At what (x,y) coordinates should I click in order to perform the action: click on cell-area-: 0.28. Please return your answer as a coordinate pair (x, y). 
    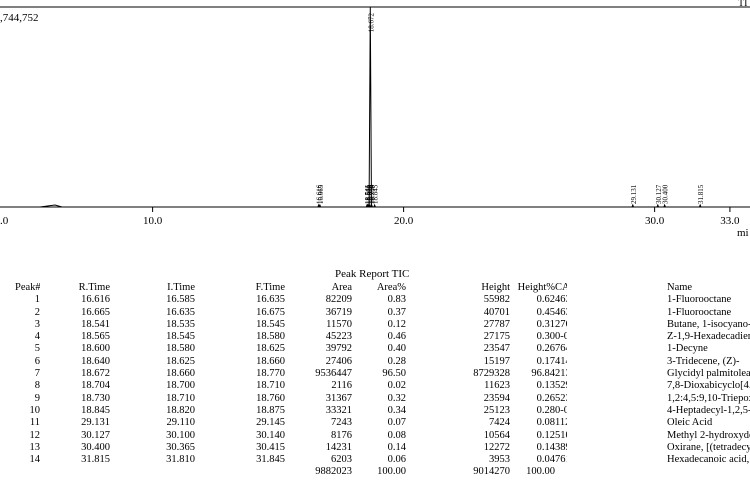
    Looking at the image, I should click on (396, 361).